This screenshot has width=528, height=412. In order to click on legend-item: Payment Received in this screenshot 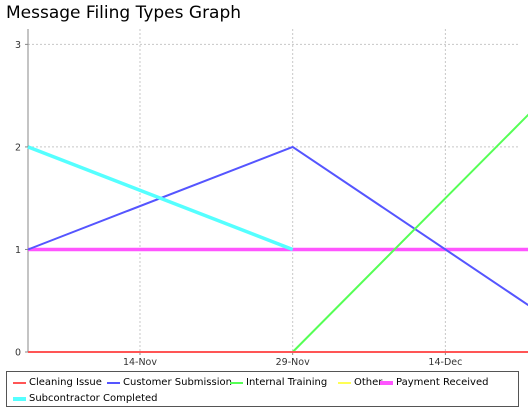, I will do `click(434, 382)`.